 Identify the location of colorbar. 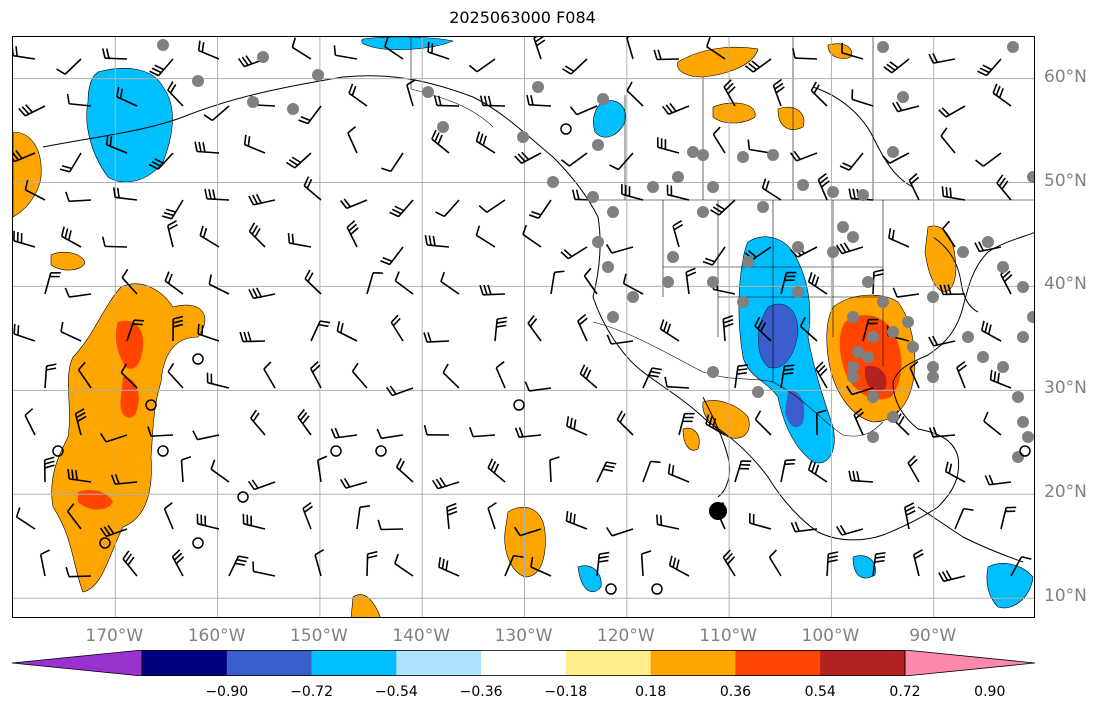
(523, 663).